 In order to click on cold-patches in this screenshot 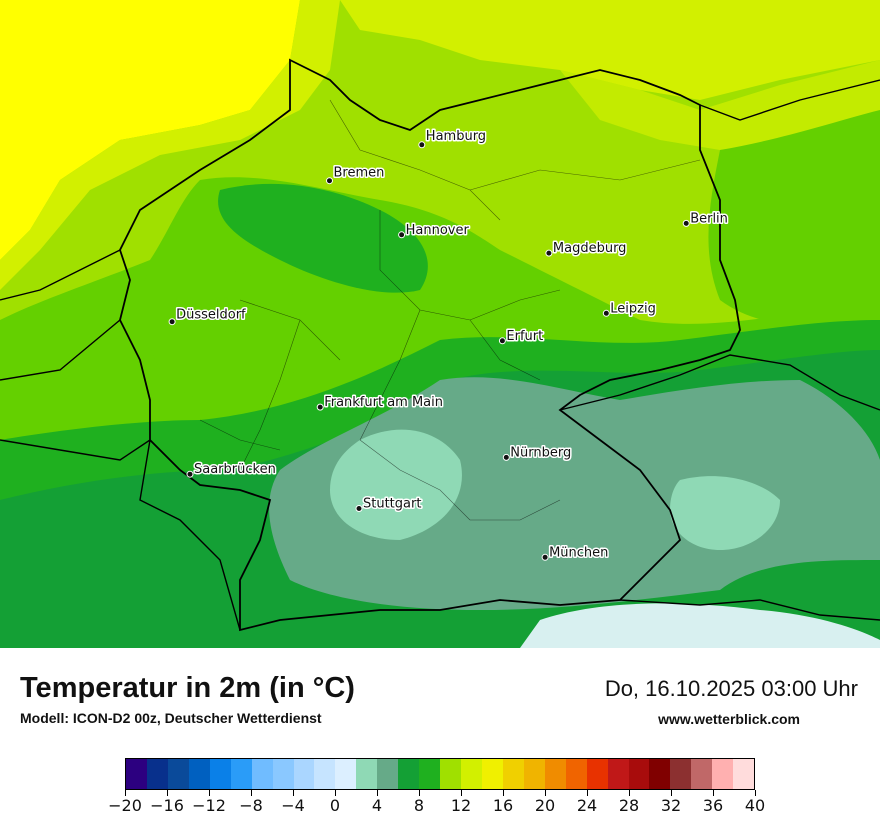, I will do `click(396, 484)`.